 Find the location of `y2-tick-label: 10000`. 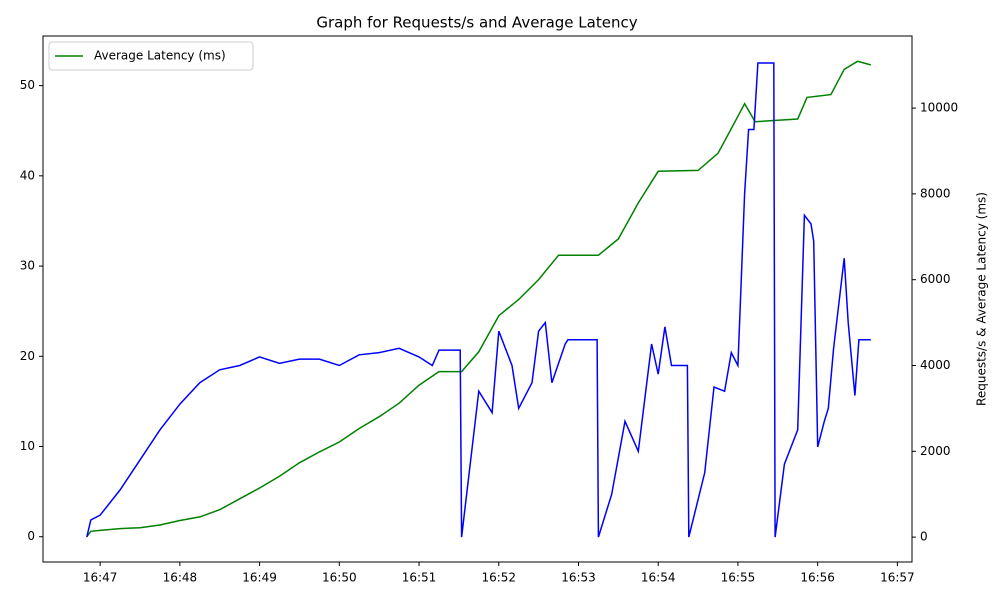

y2-tick-label: 10000 is located at coordinates (939, 108).